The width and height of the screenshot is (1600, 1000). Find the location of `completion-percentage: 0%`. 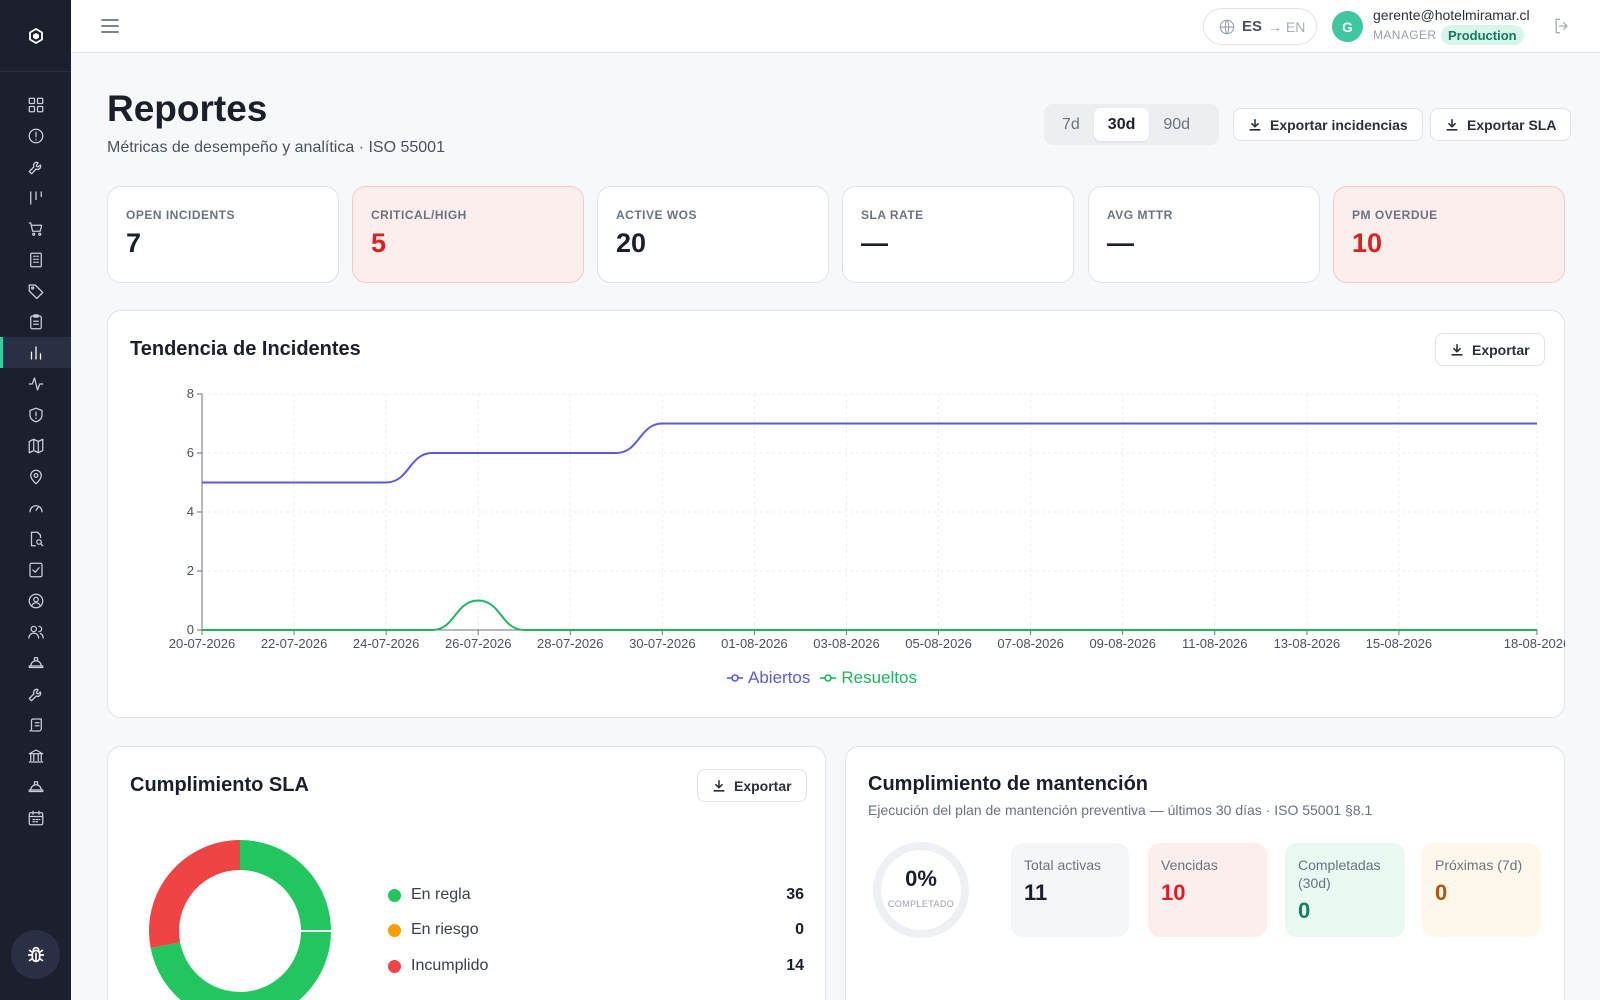

completion-percentage: 0% is located at coordinates (921, 878).